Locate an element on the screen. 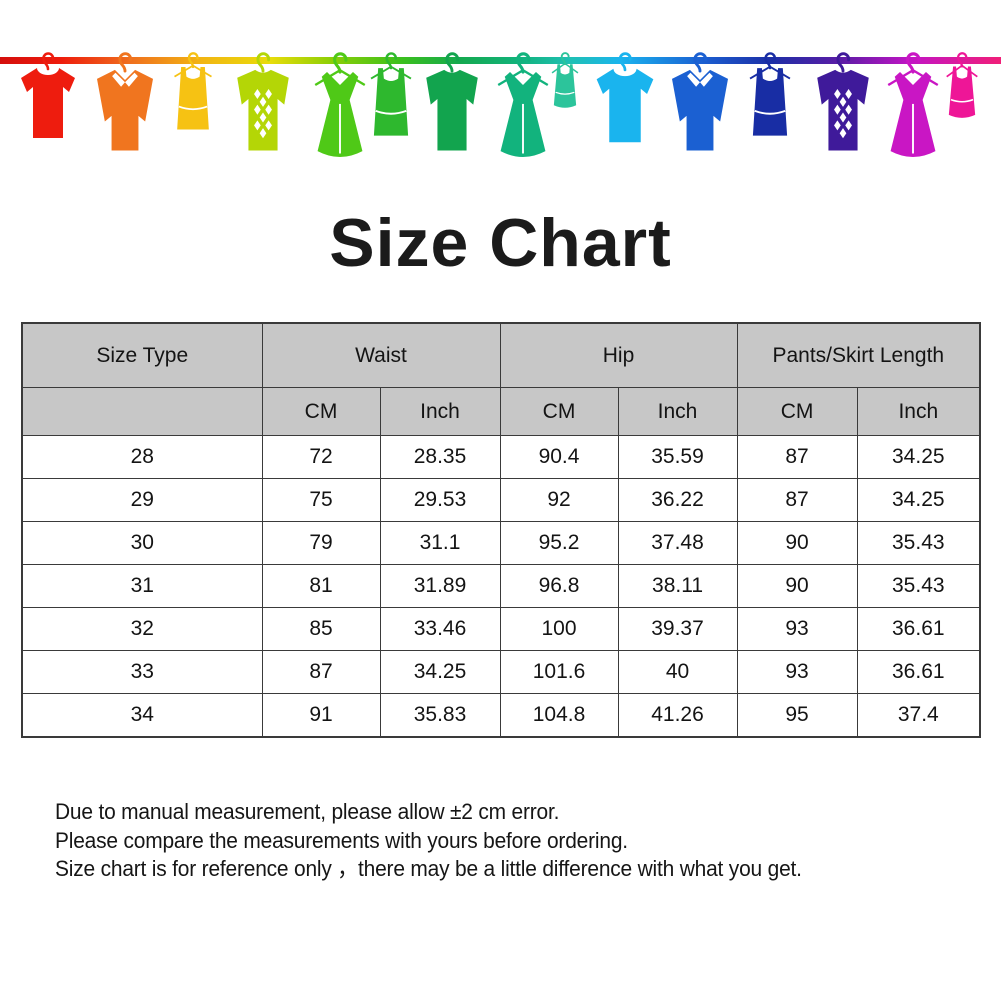  table-row: 30 79 31.1 95.2 37.48 90 35.43 is located at coordinates (501, 543).